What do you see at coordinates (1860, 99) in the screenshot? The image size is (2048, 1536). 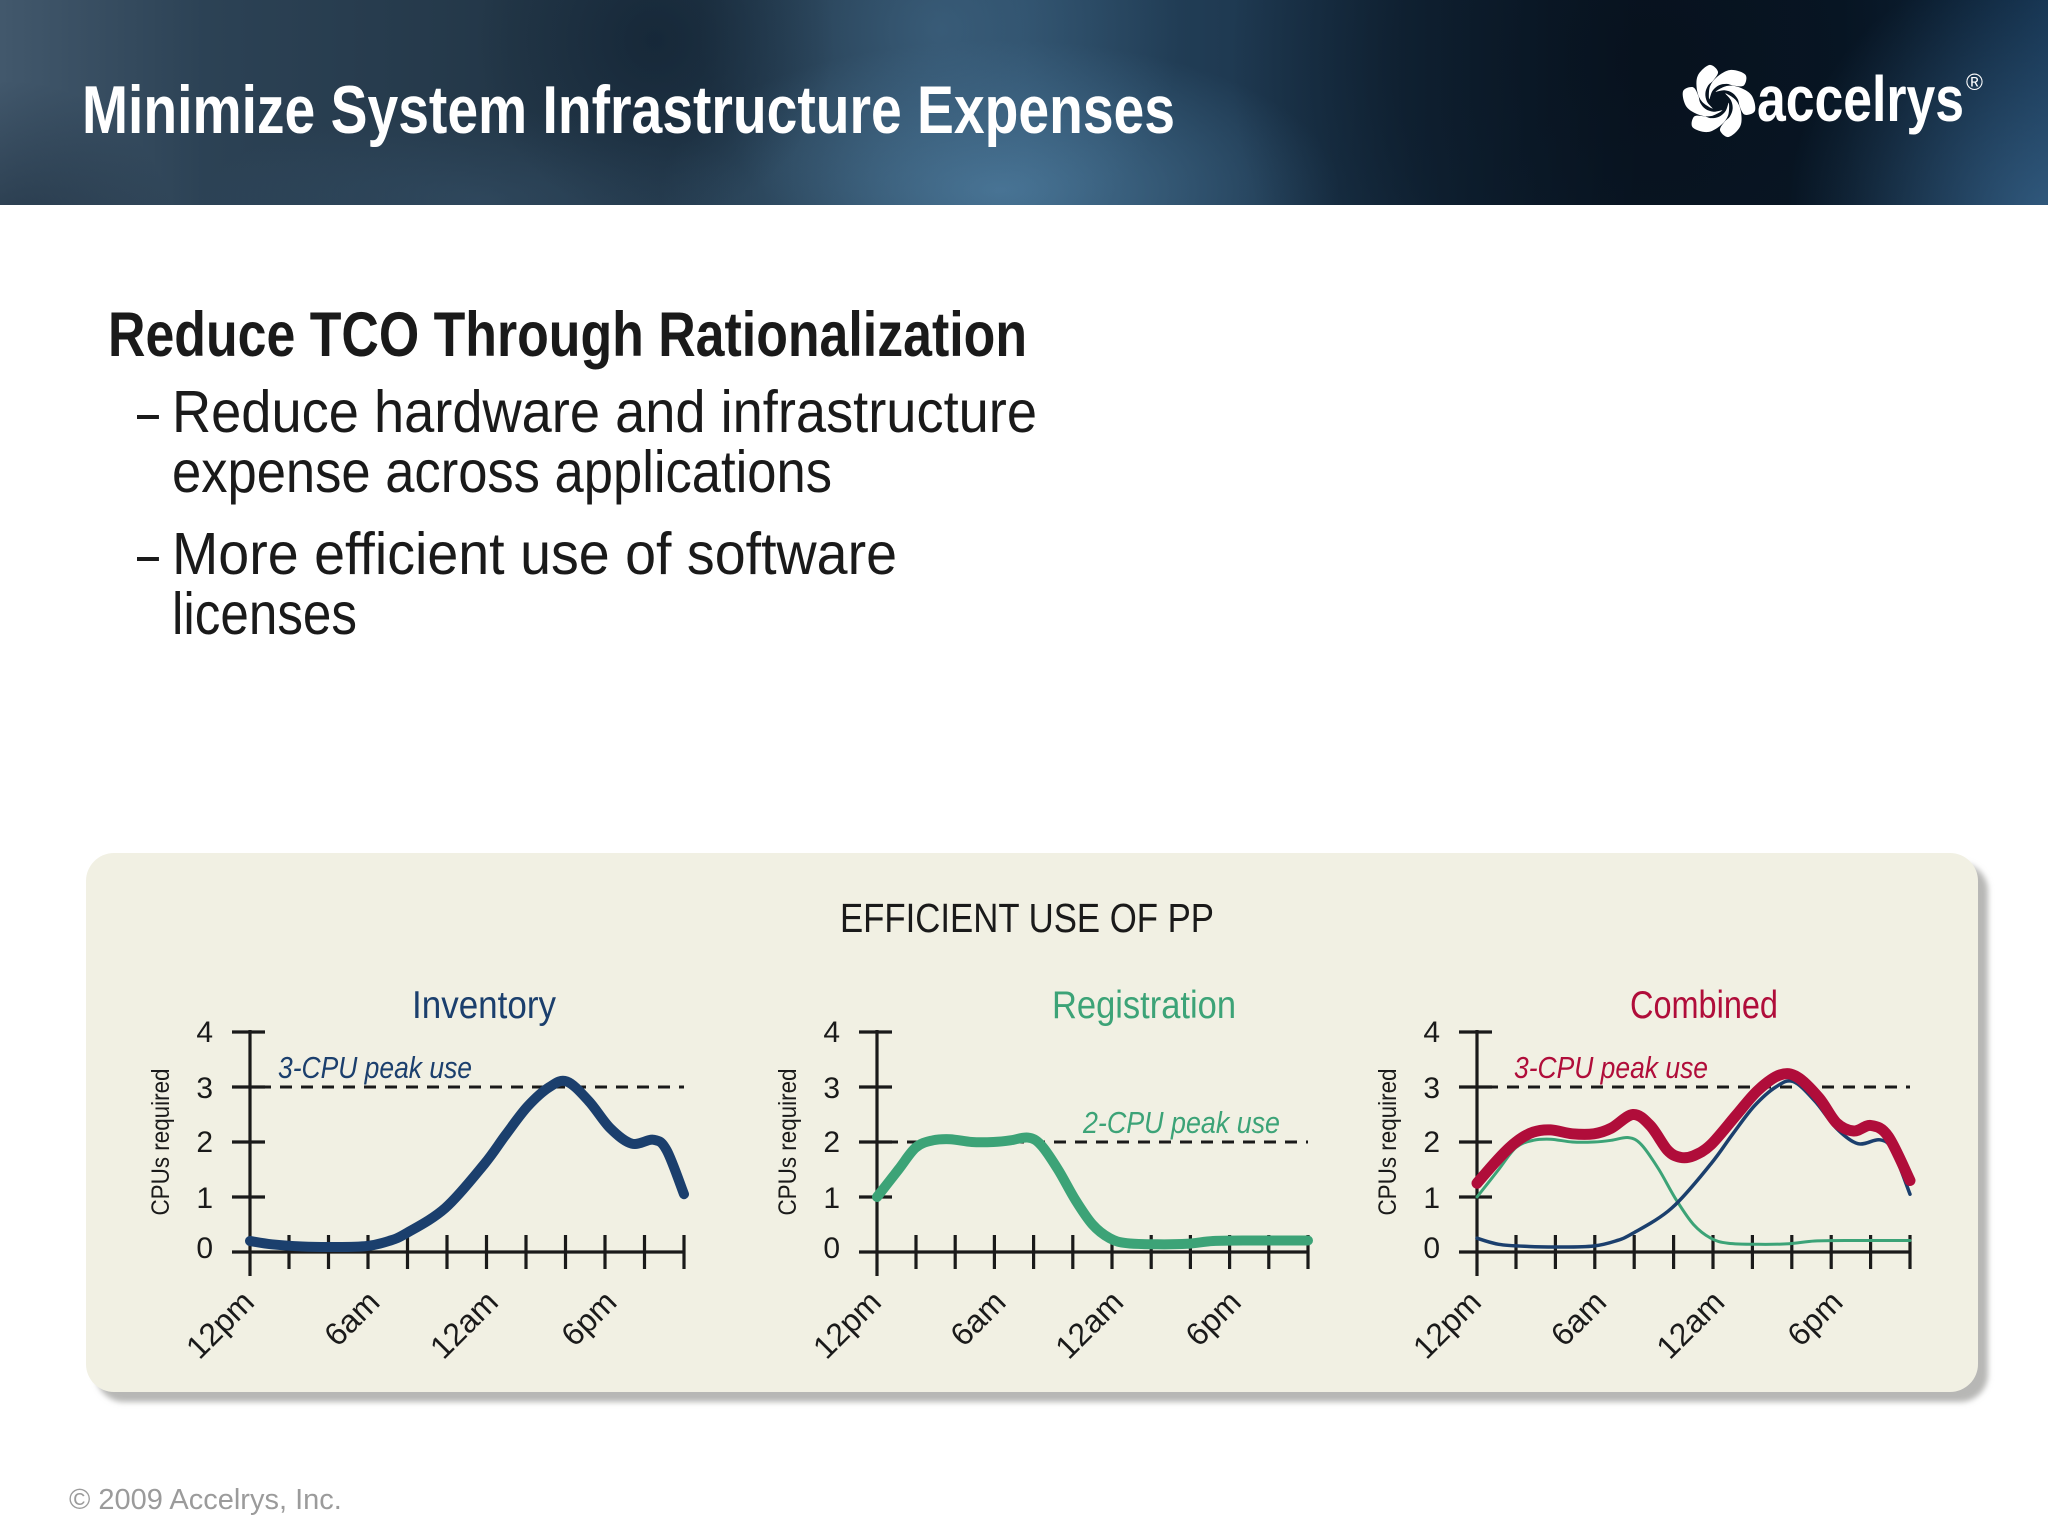 I see `svg-text: accelrys` at bounding box center [1860, 99].